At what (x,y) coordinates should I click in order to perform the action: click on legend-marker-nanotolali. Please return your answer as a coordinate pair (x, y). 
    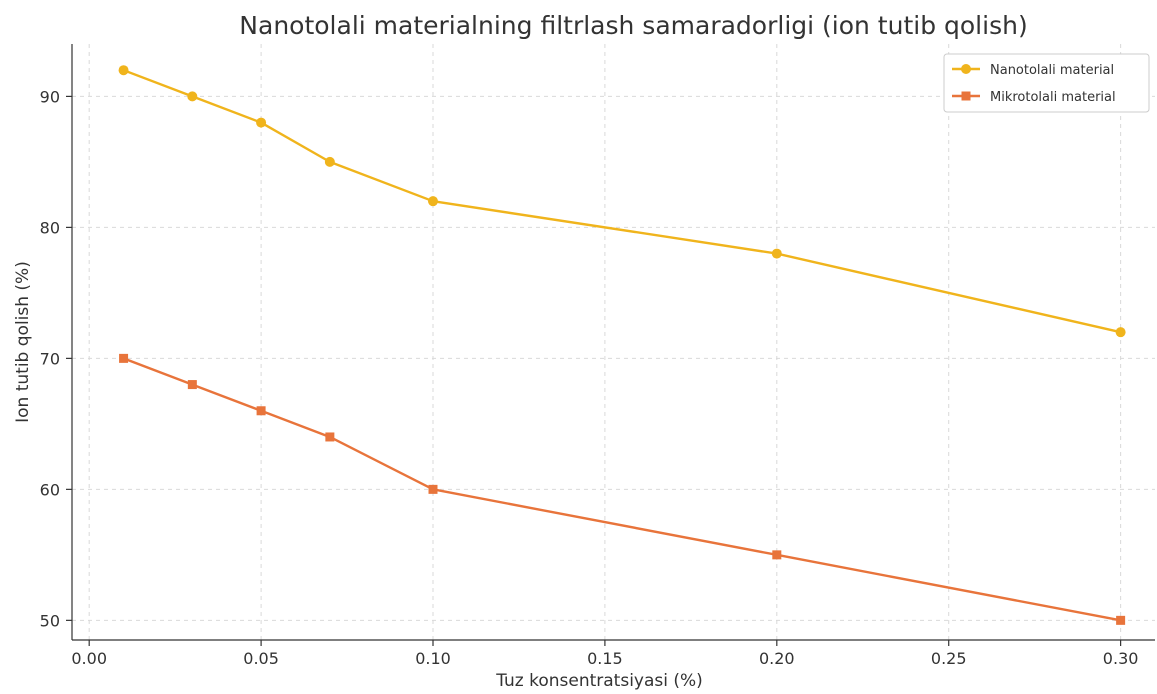
    Looking at the image, I should click on (966, 69).